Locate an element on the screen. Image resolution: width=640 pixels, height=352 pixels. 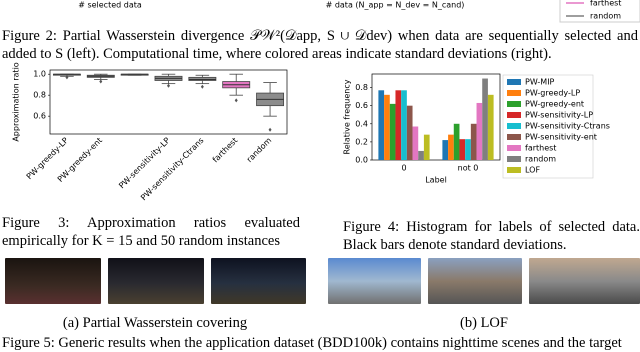
x-axis-label: Label is located at coordinates (436, 180).